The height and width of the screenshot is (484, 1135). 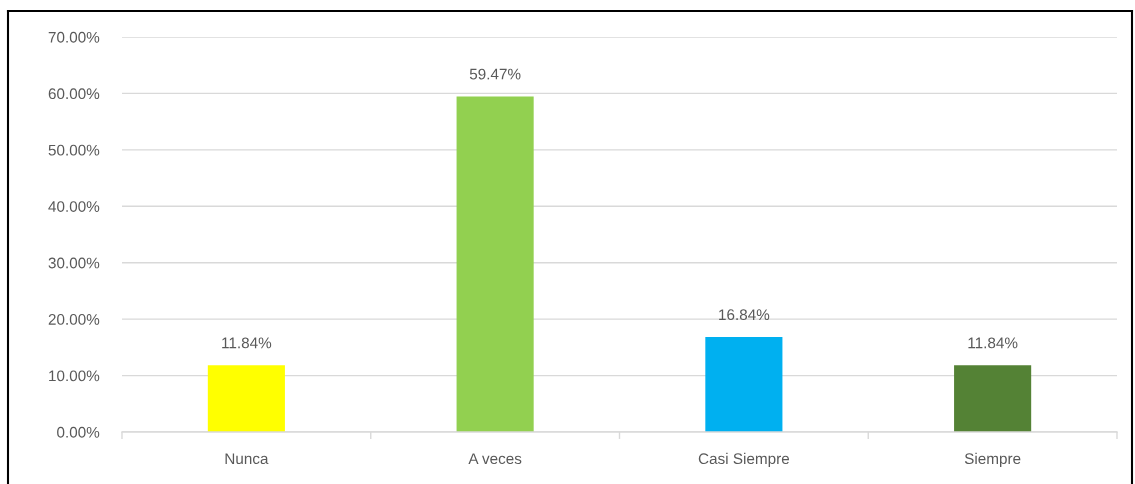 What do you see at coordinates (74, 263) in the screenshot?
I see `y-tick-label: 30.00%` at bounding box center [74, 263].